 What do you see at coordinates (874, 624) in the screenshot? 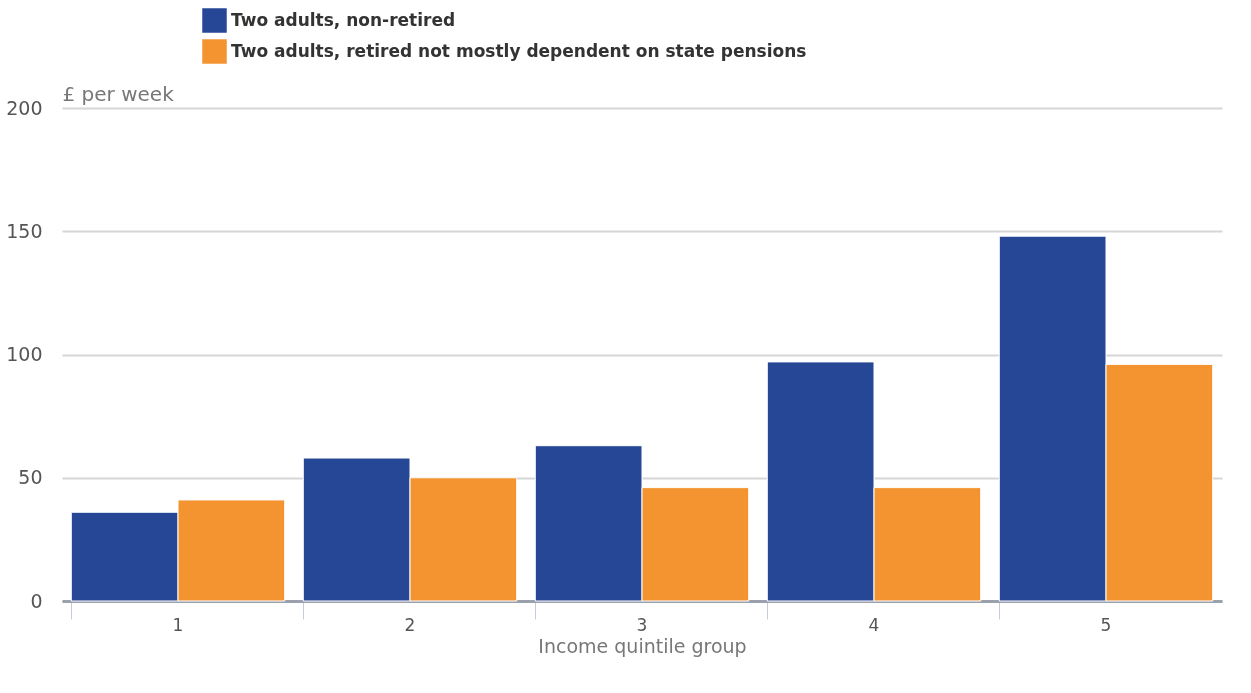
I see `x-tick-label: 4` at bounding box center [874, 624].